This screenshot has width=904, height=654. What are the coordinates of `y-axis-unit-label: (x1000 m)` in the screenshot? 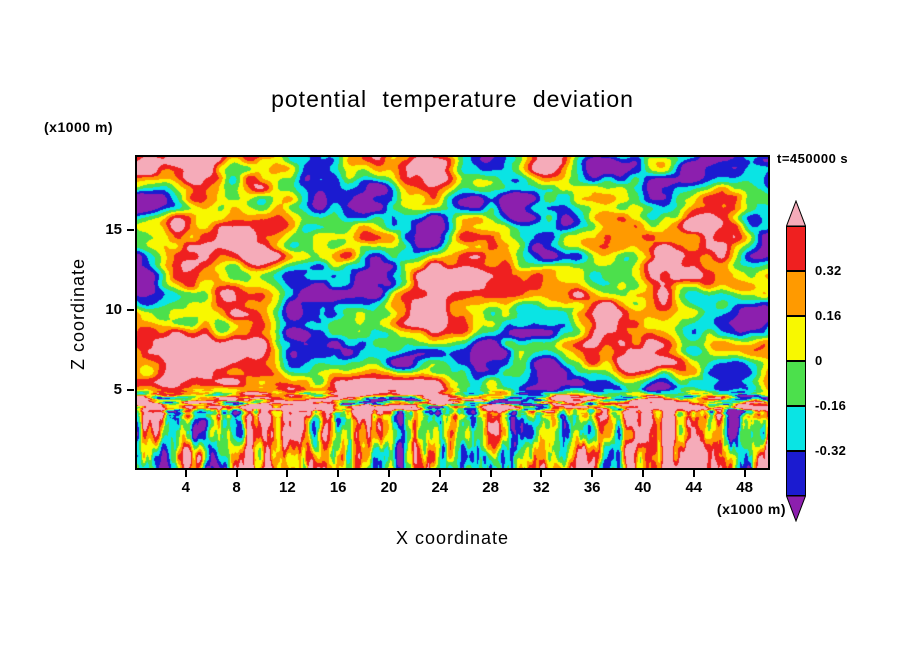 It's located at (79, 127).